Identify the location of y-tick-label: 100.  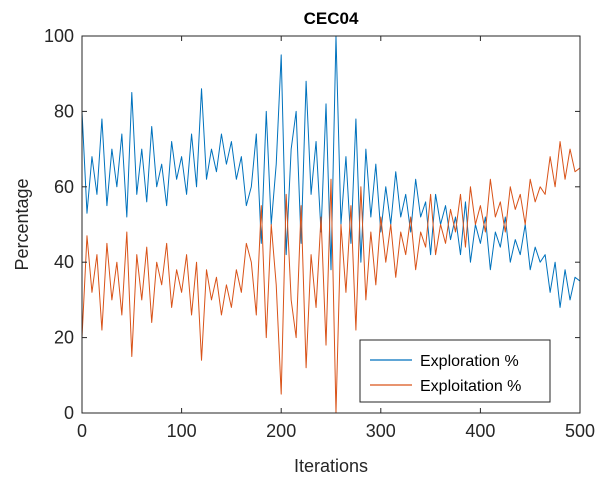
(59, 36).